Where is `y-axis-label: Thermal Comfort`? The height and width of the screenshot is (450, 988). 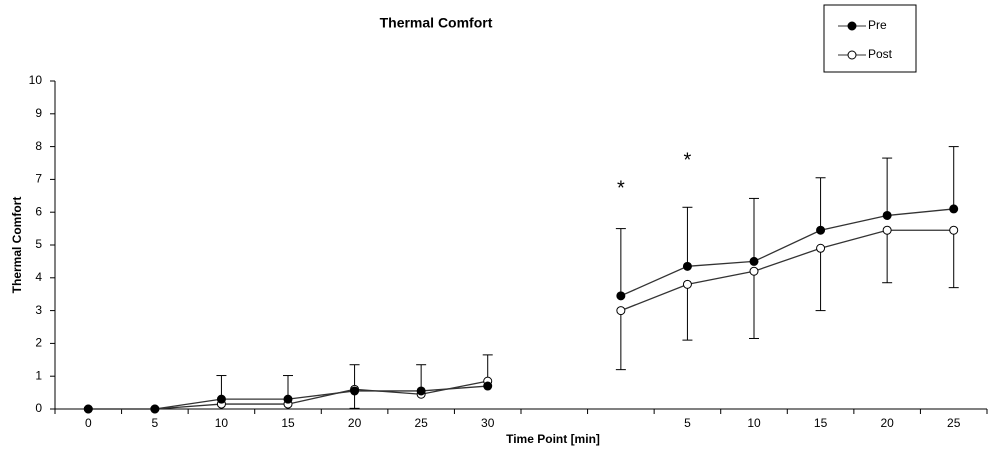
y-axis-label: Thermal Comfort is located at coordinates (17, 245).